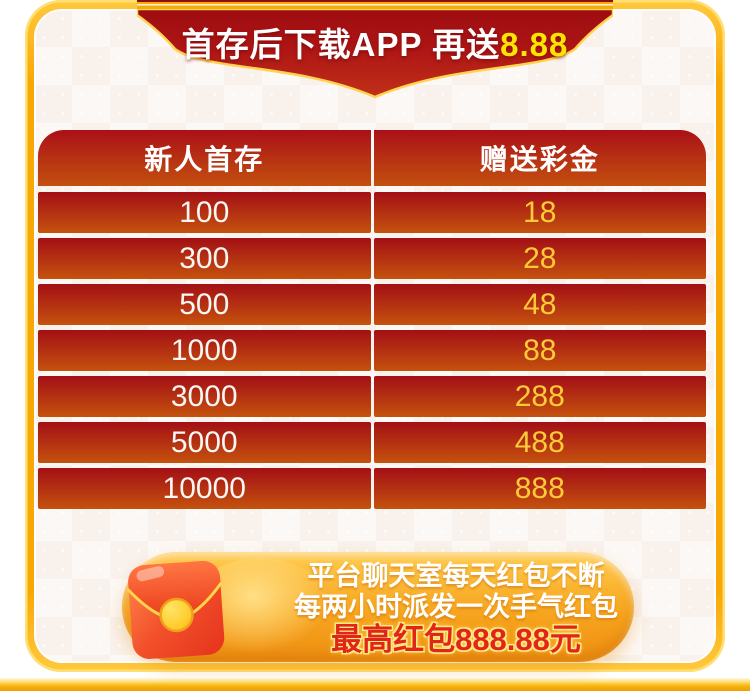 This screenshot has height=691, width=750. I want to click on bonus-cell: 88, so click(539, 350).